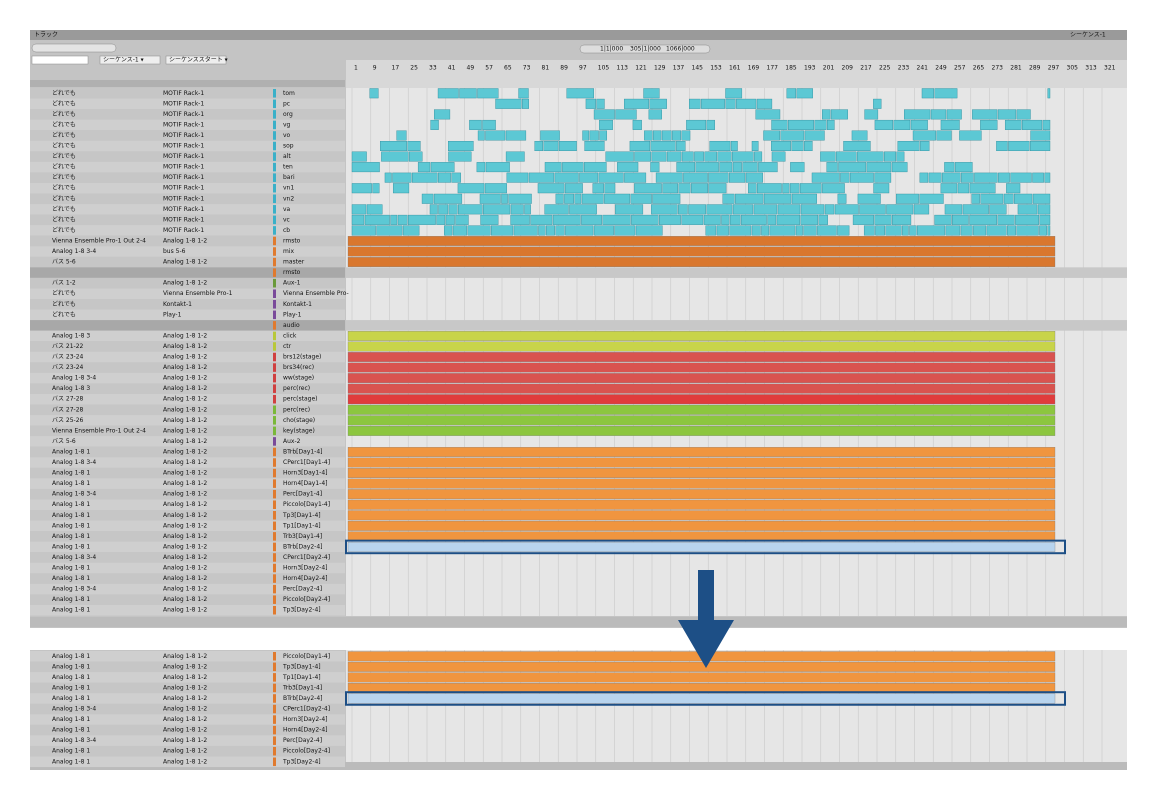 The image size is (1157, 804). Describe the element at coordinates (564, 68) in the screenshot. I see `ruler-label: 89` at that location.